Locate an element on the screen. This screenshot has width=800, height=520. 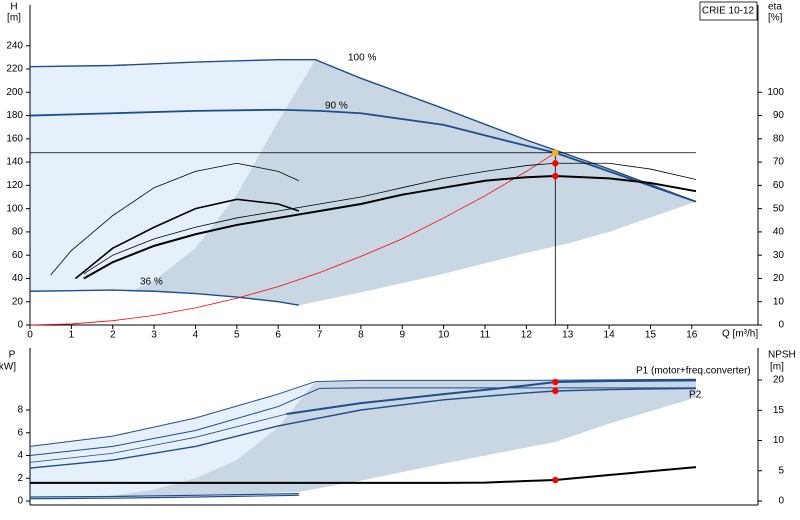
y-tick-label: 220 is located at coordinates (14, 69).